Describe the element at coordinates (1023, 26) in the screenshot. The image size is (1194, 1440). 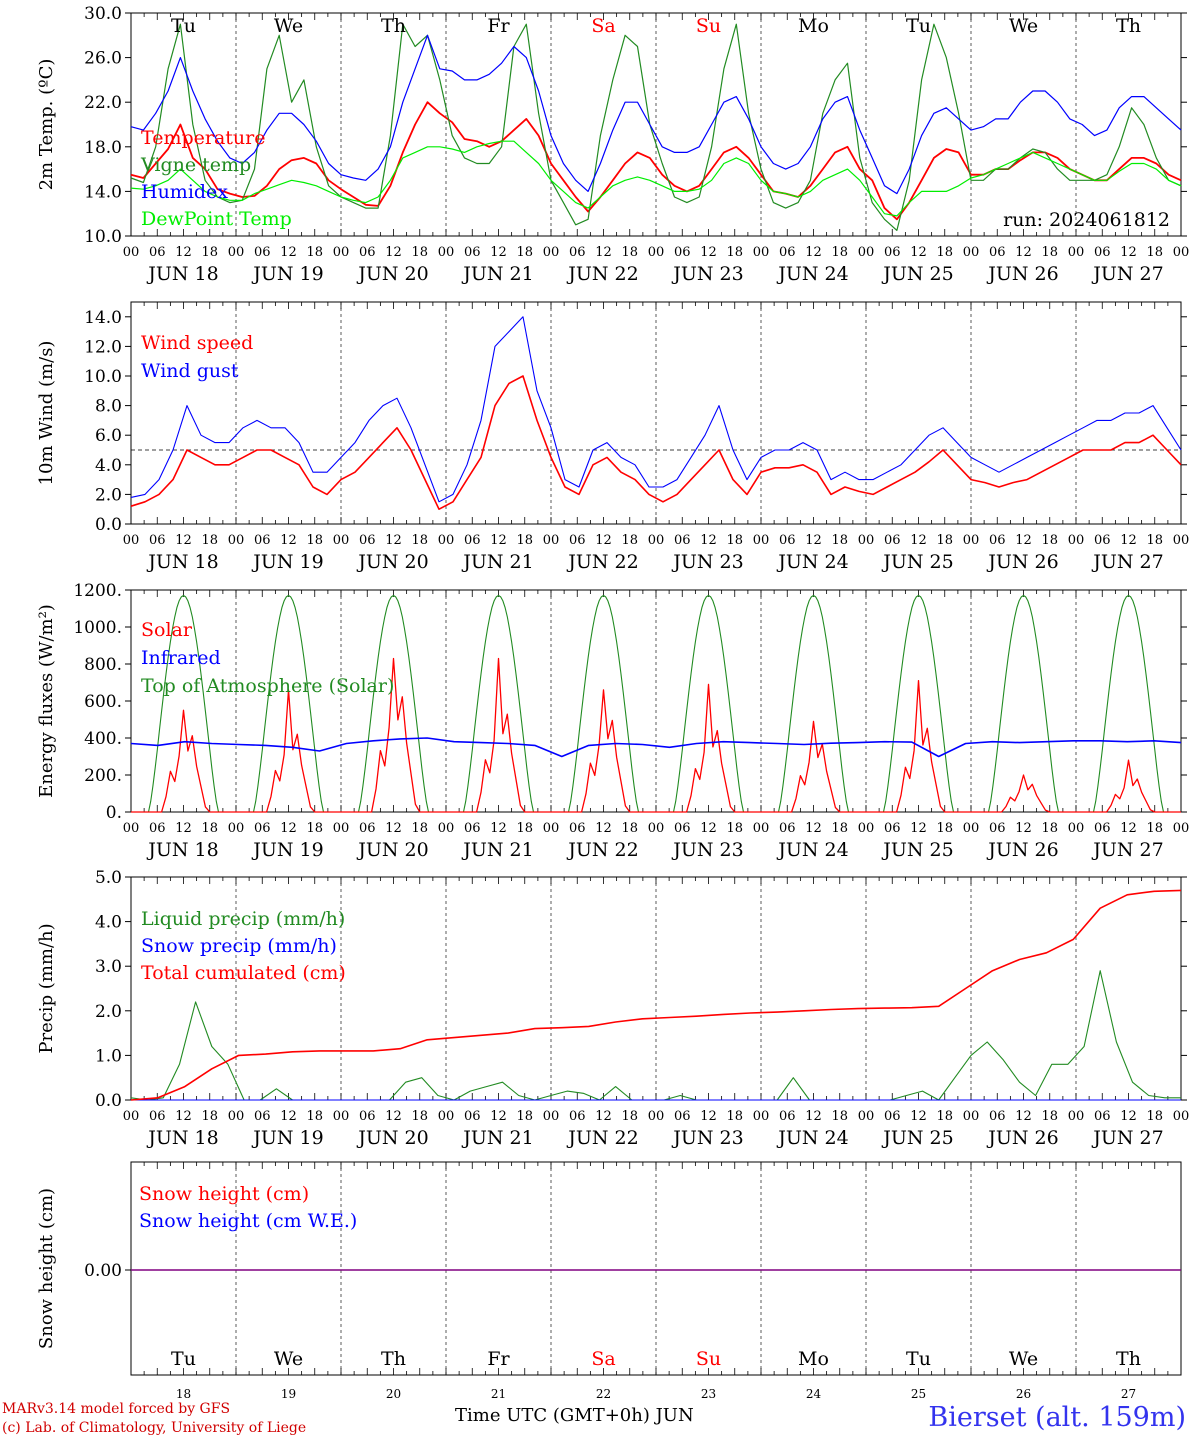
I see `day-label-top: We` at that location.